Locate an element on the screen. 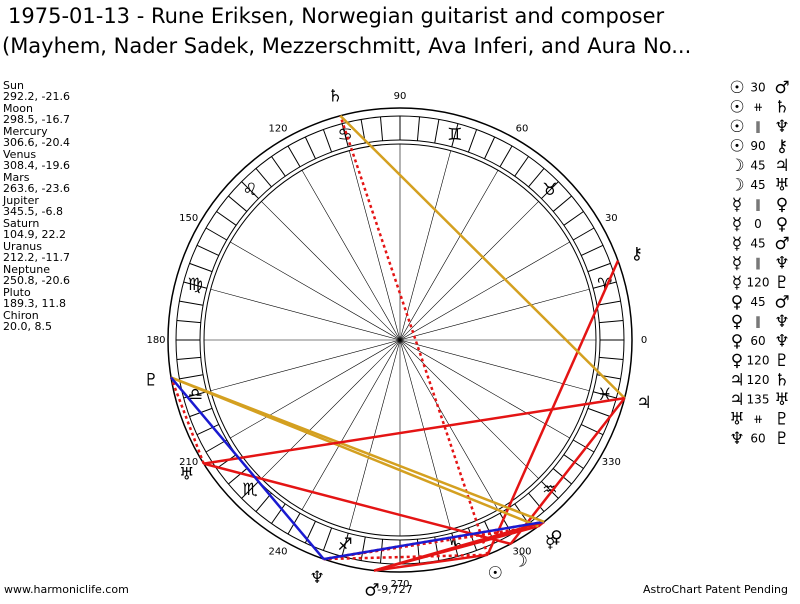 This screenshot has height=604, width=800. planet-glyph: ♆ is located at coordinates (317, 578).